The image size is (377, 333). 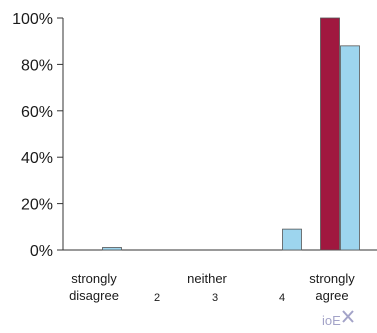 What do you see at coordinates (37, 158) in the screenshot?
I see `y-tick-label: 40%` at bounding box center [37, 158].